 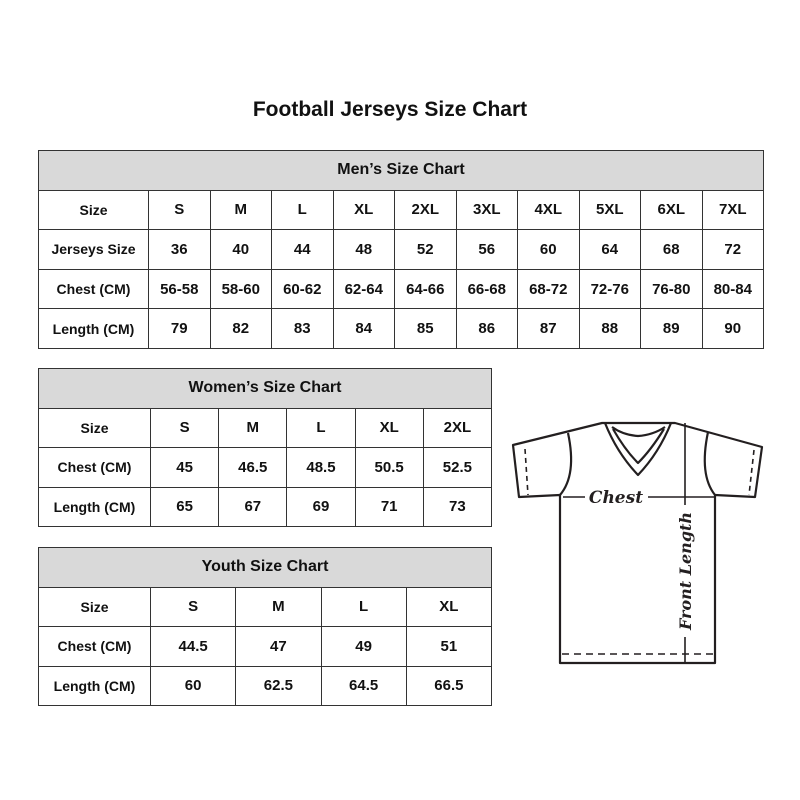 What do you see at coordinates (638, 445) in the screenshot?
I see `collar-inner` at bounding box center [638, 445].